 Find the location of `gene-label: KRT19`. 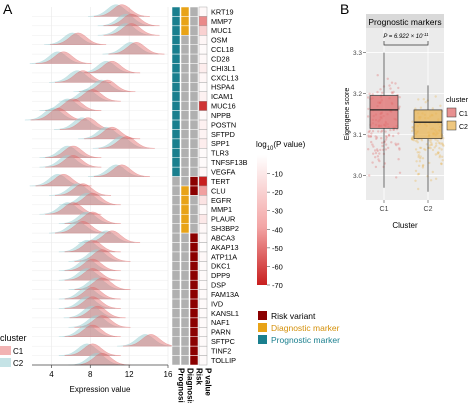

gene-label: KRT19 is located at coordinates (222, 11).